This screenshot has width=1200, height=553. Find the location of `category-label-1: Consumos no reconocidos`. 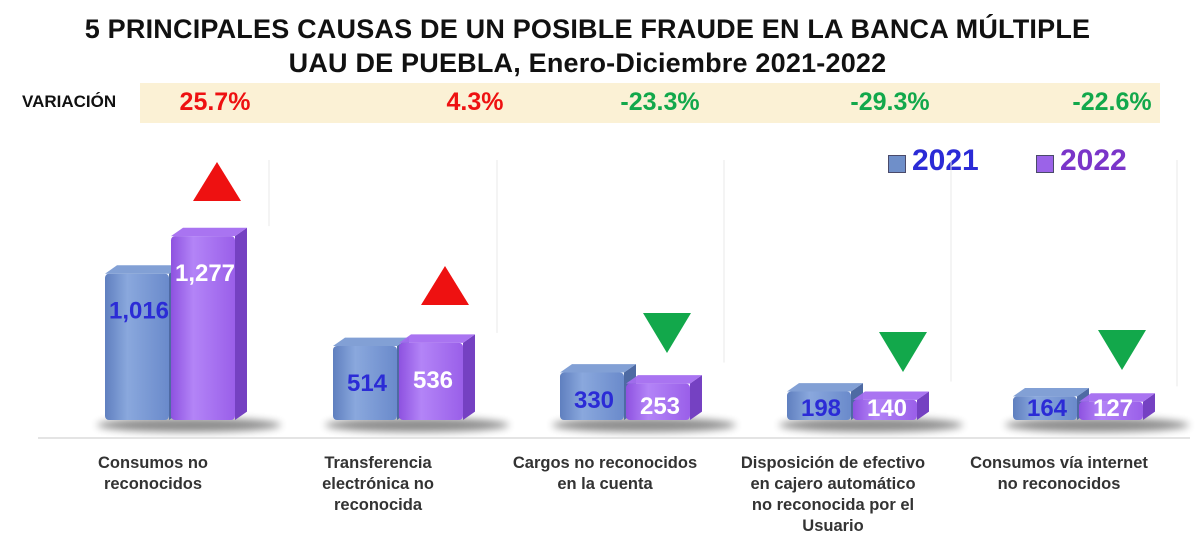

category-label-1: Consumos no reconocidos is located at coordinates (153, 473).